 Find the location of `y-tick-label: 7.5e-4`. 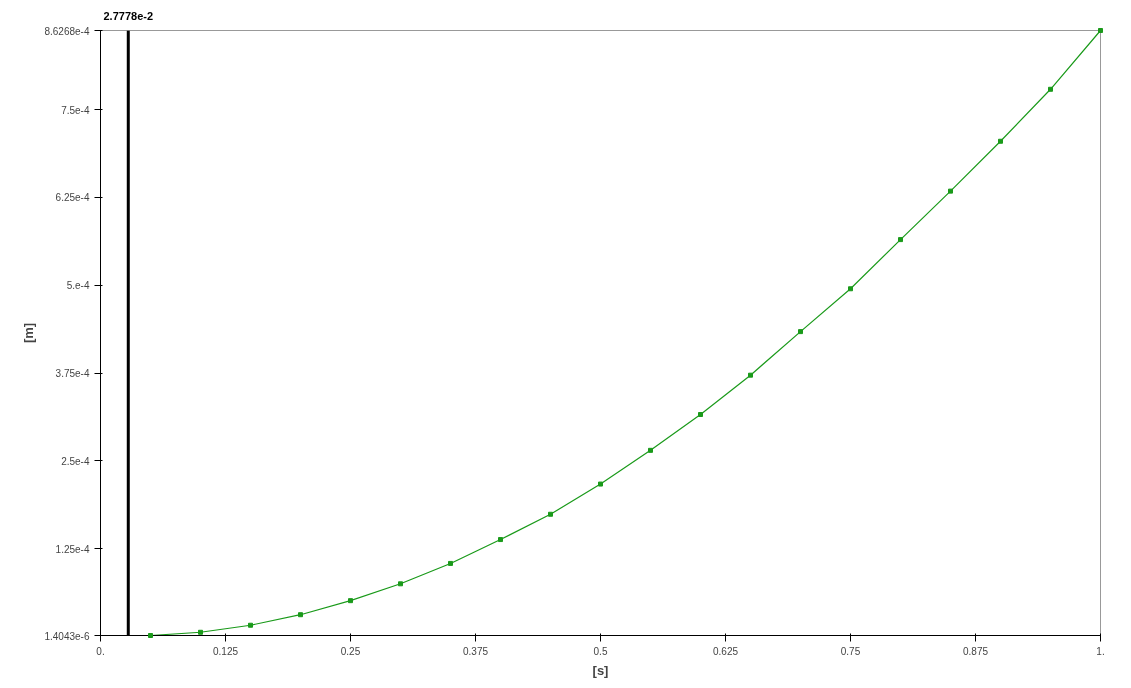

y-tick-label: 7.5e-4 is located at coordinates (75, 110).